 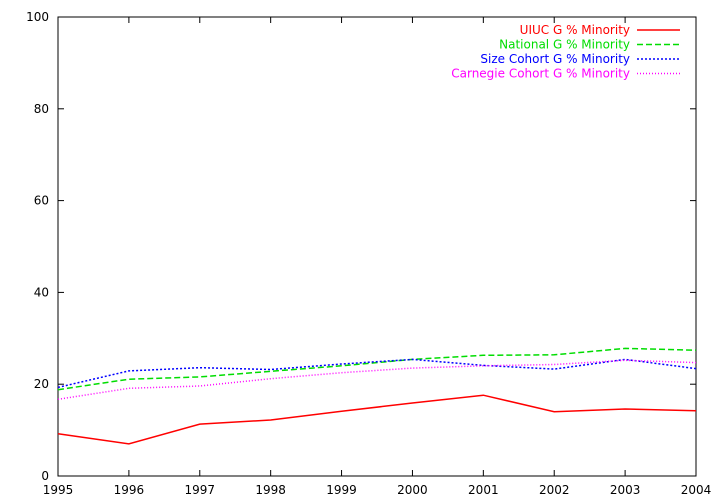 What do you see at coordinates (45, 476) in the screenshot?
I see `y-tick-label: 0` at bounding box center [45, 476].